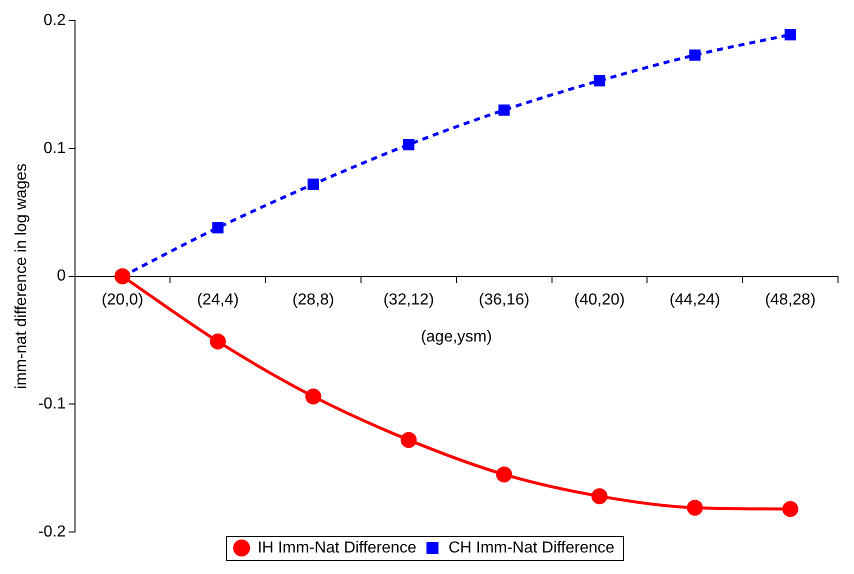 The width and height of the screenshot is (854, 574). I want to click on x-tick-label: (44,24), so click(695, 299).